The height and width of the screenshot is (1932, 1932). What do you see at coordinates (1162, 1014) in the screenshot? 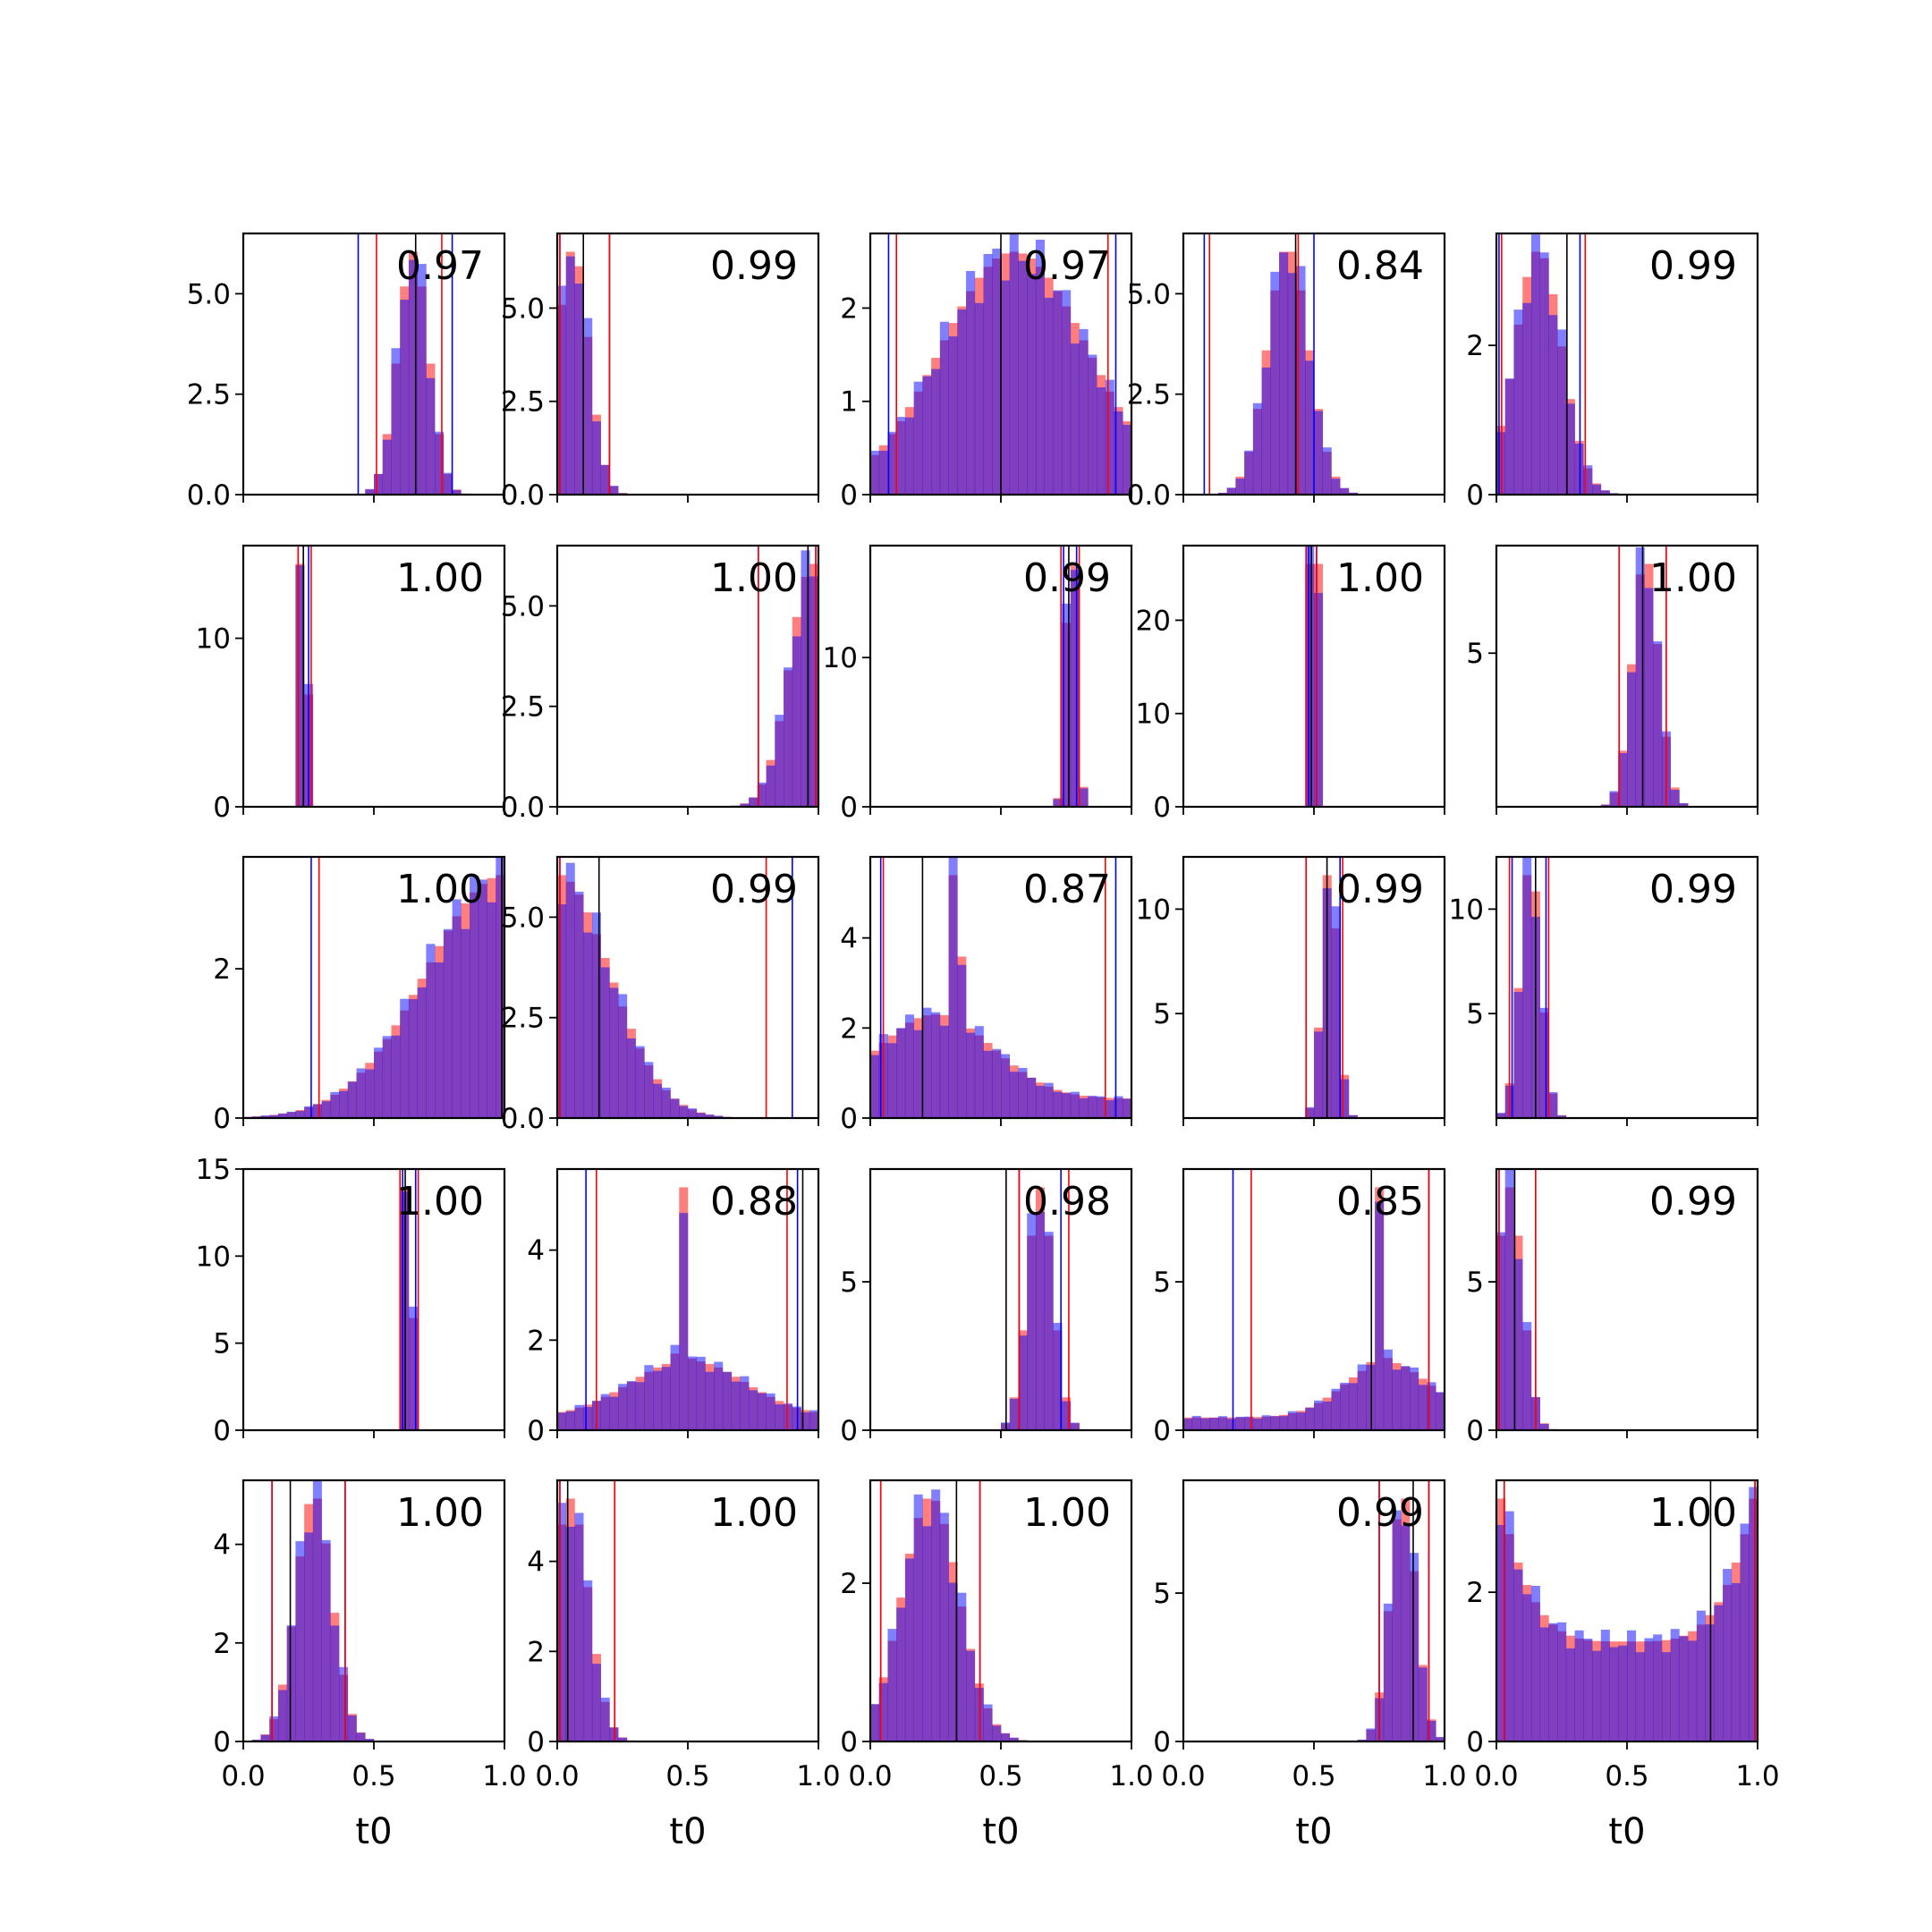
I see `y-tick-label: 5` at bounding box center [1162, 1014].